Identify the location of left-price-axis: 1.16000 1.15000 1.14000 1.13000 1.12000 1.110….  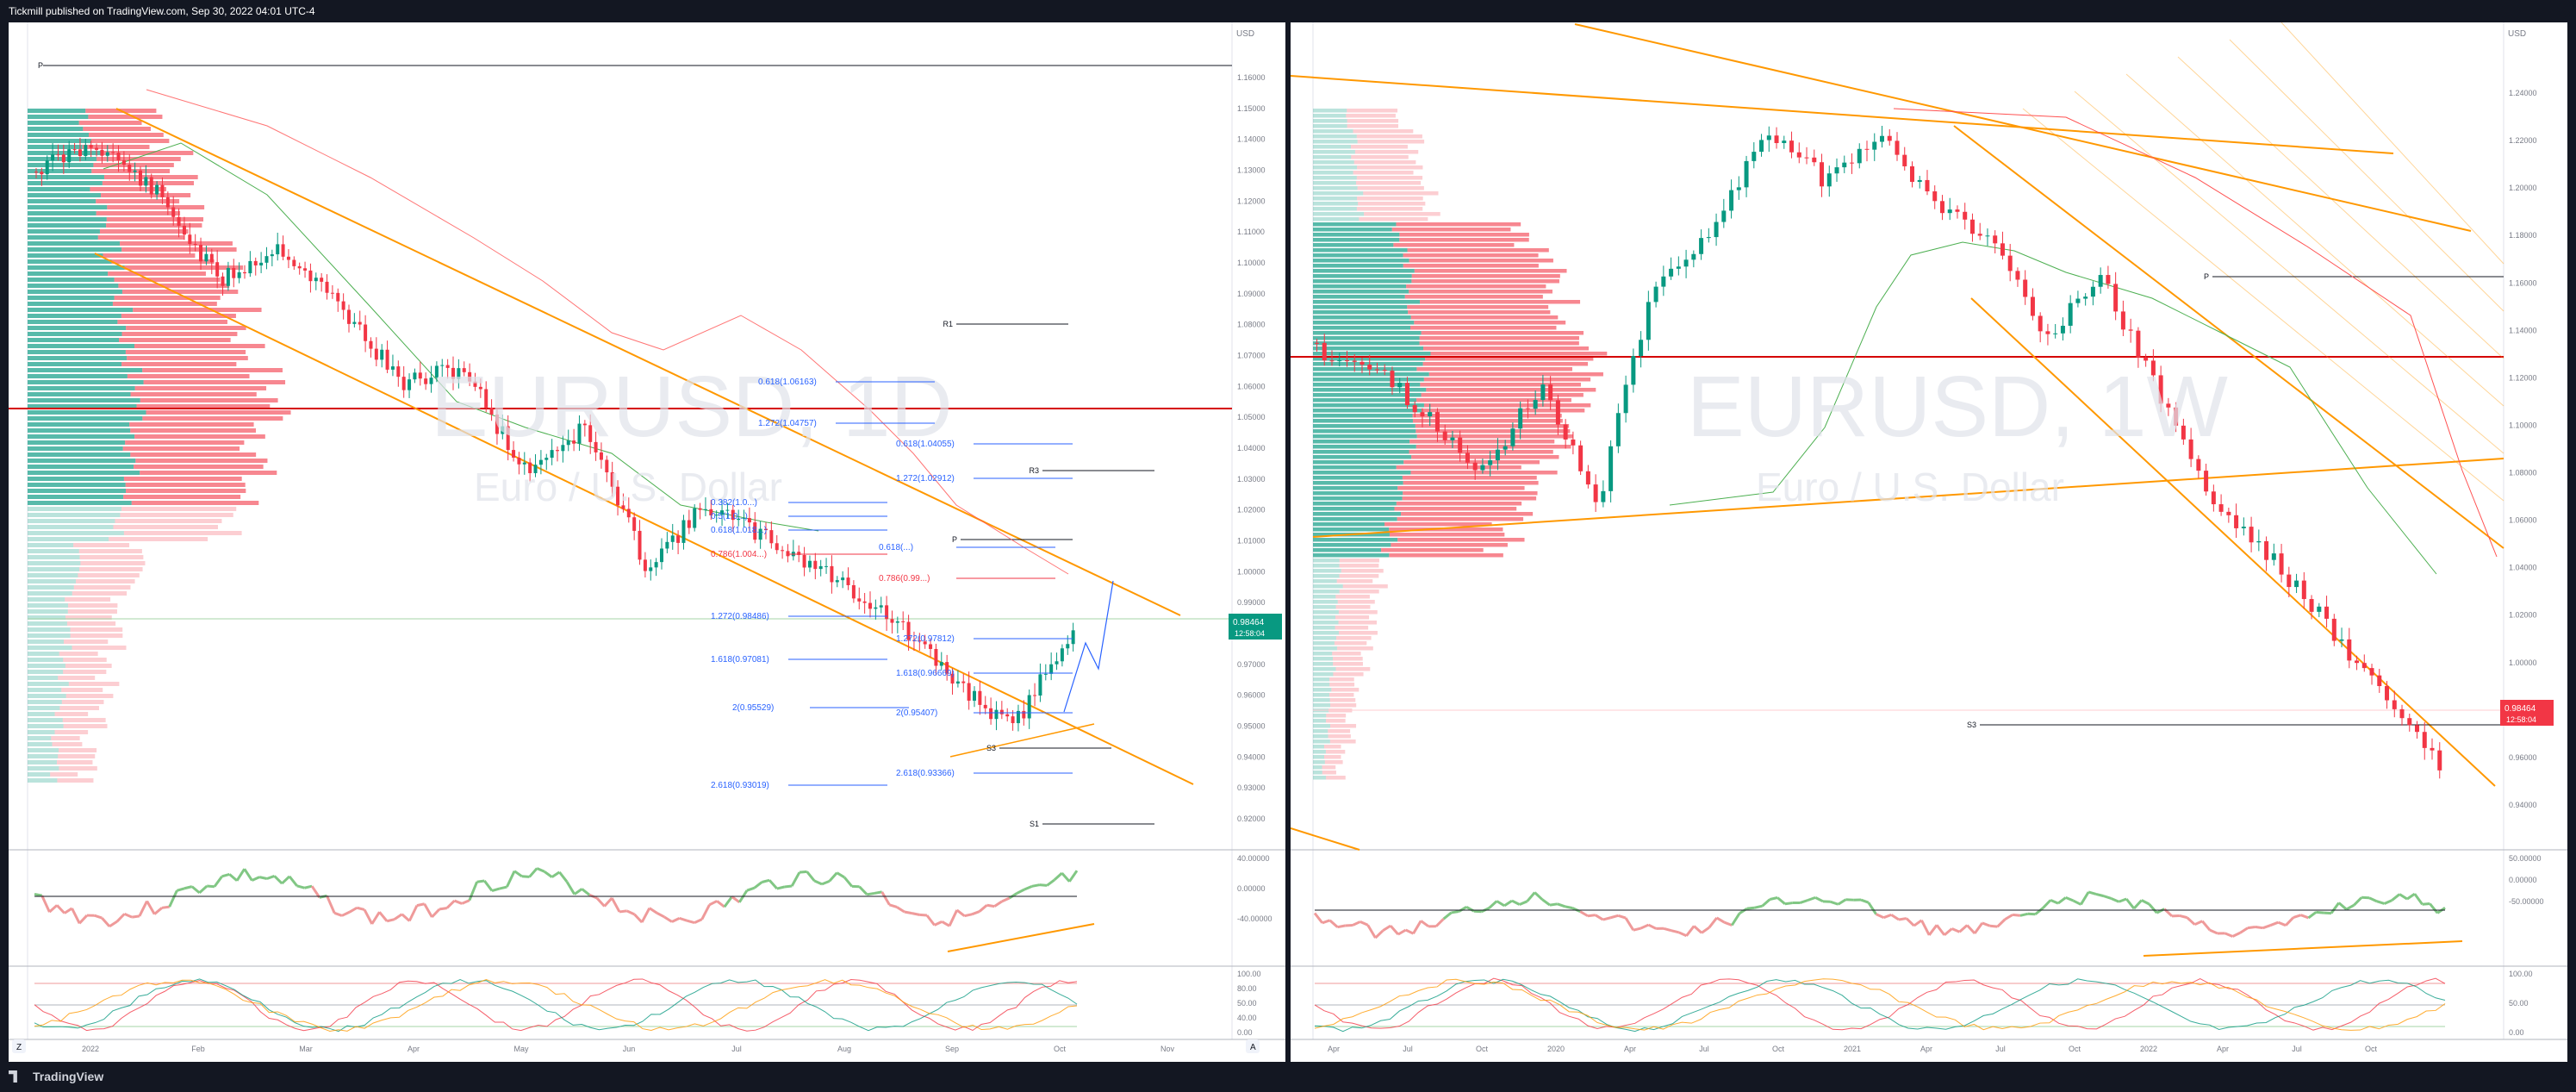
(1255, 555).